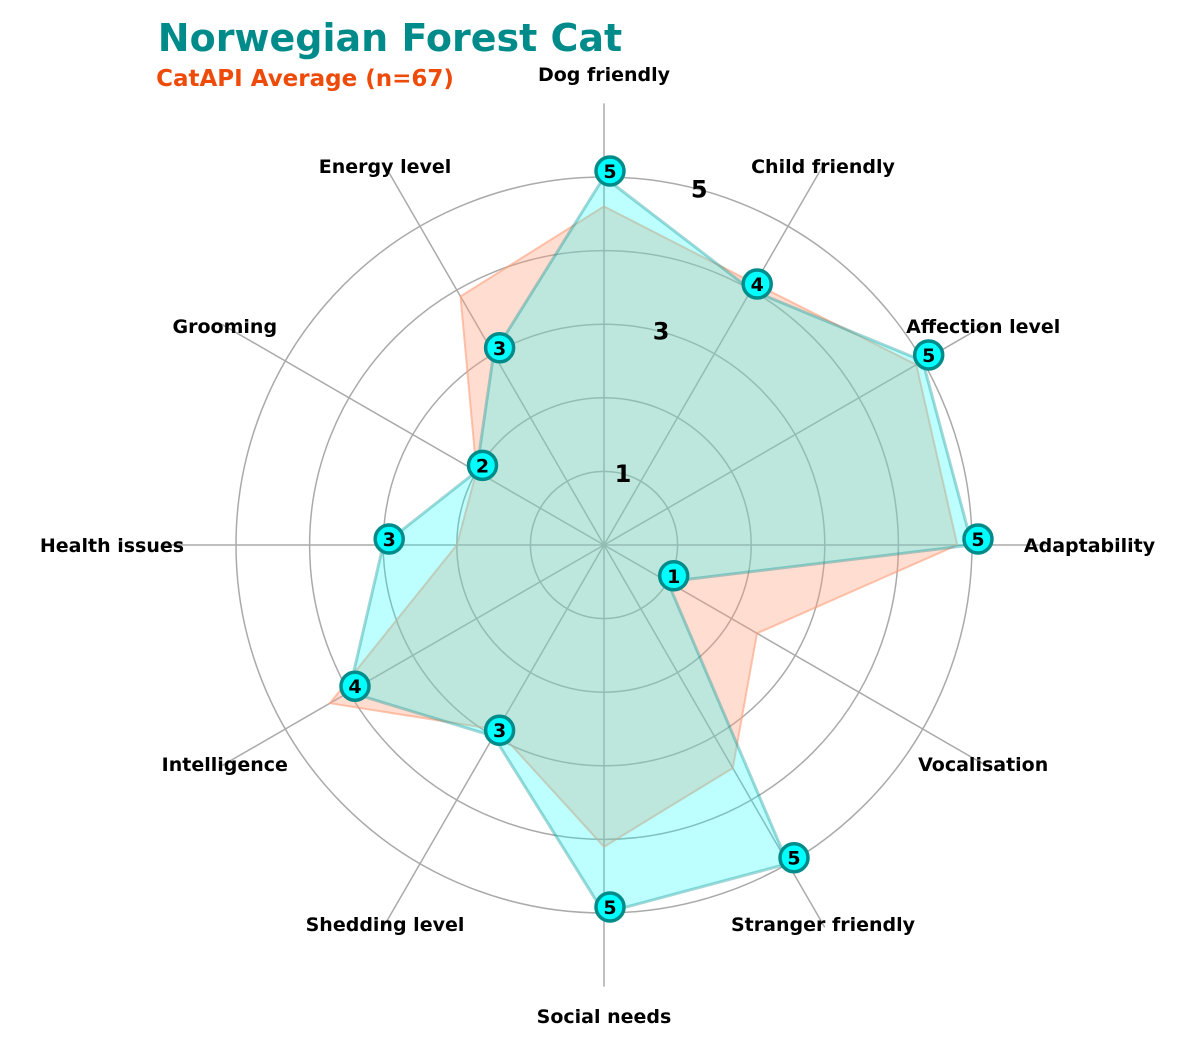  Describe the element at coordinates (699, 190) in the screenshot. I see `tick-label-5: 5` at that location.